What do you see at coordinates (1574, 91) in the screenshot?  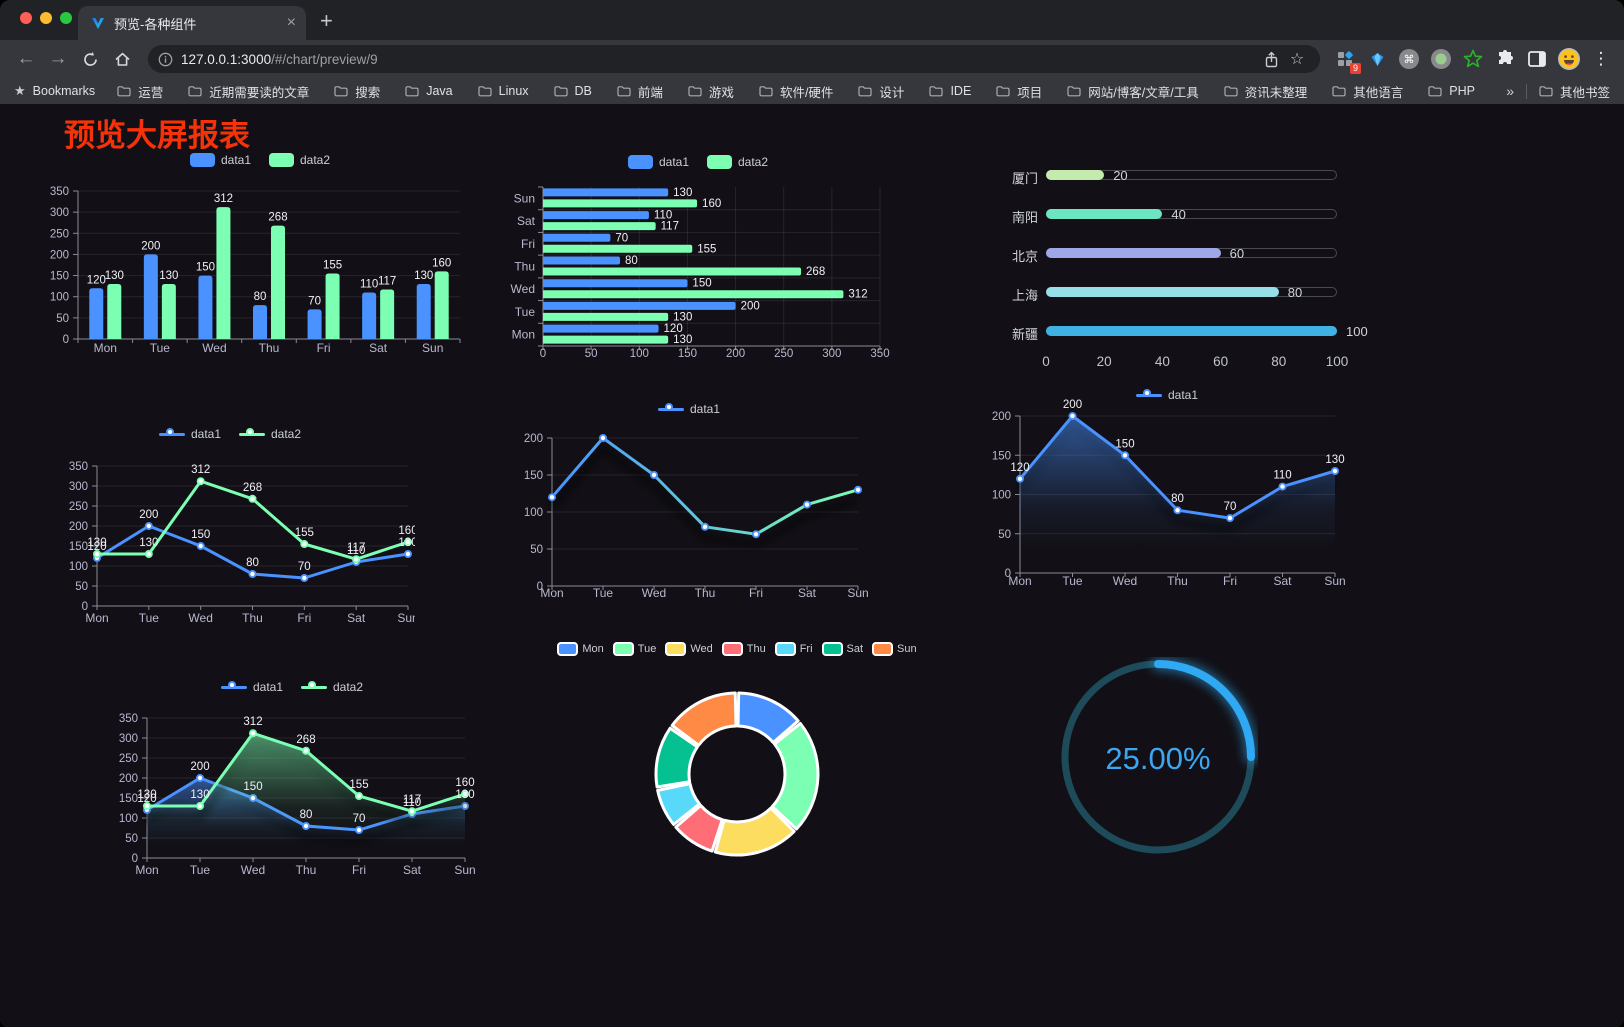 I see `other-bookmarks-folder: 其他书签` at bounding box center [1574, 91].